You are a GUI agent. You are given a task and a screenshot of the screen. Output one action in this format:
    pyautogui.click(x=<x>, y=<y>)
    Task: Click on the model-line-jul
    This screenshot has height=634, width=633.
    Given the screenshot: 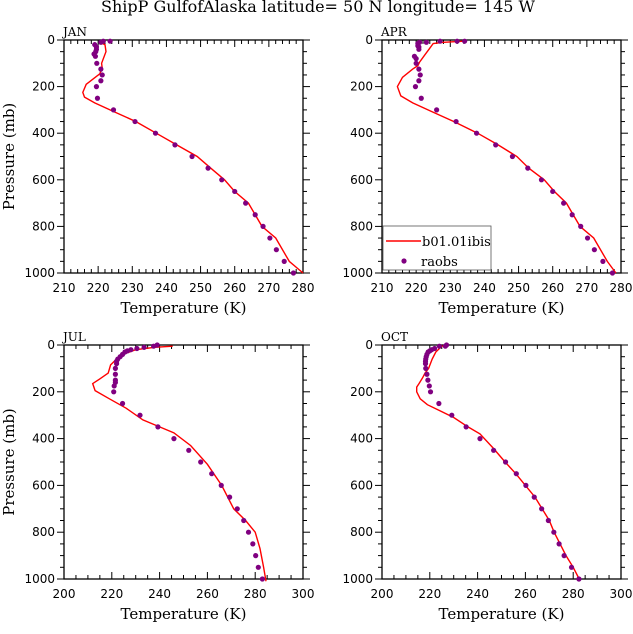 What is the action you would take?
    pyautogui.click(x=179, y=463)
    